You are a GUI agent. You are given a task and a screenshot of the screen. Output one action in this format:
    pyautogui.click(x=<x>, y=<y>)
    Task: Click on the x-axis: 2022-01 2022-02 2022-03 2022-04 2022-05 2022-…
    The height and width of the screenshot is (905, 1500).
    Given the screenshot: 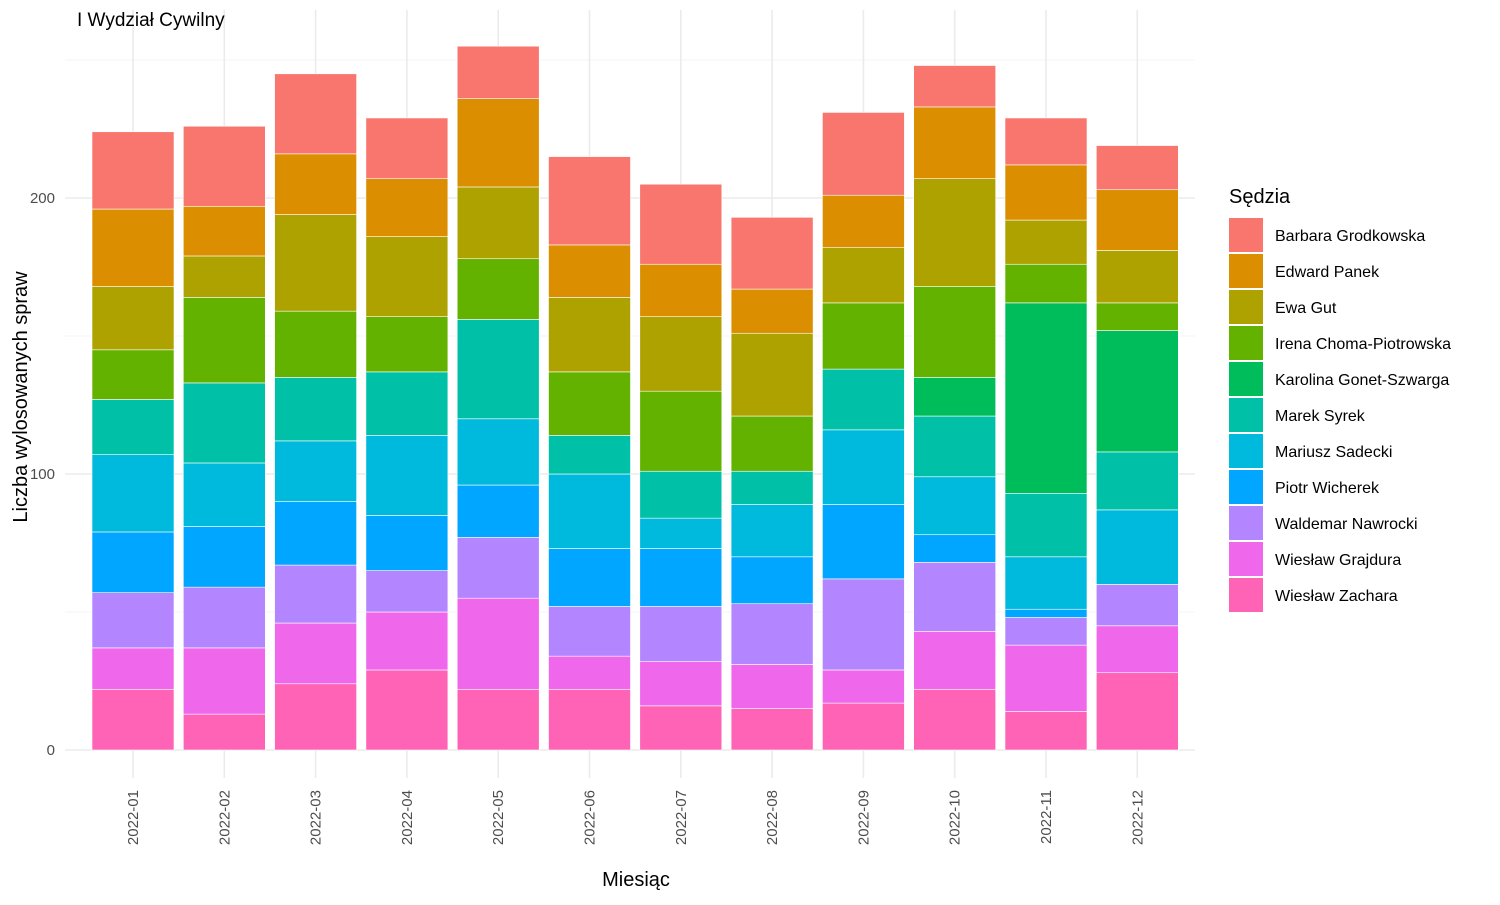 What is the action you would take?
    pyautogui.click(x=635, y=817)
    